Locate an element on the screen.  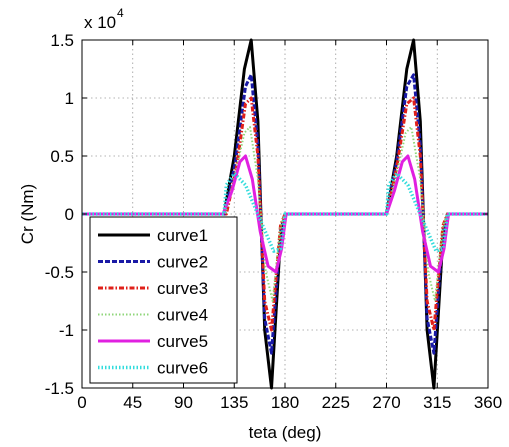
legend: curve1 curve2 curve3 curve4 curve5 curve6 is located at coordinates (163, 300).